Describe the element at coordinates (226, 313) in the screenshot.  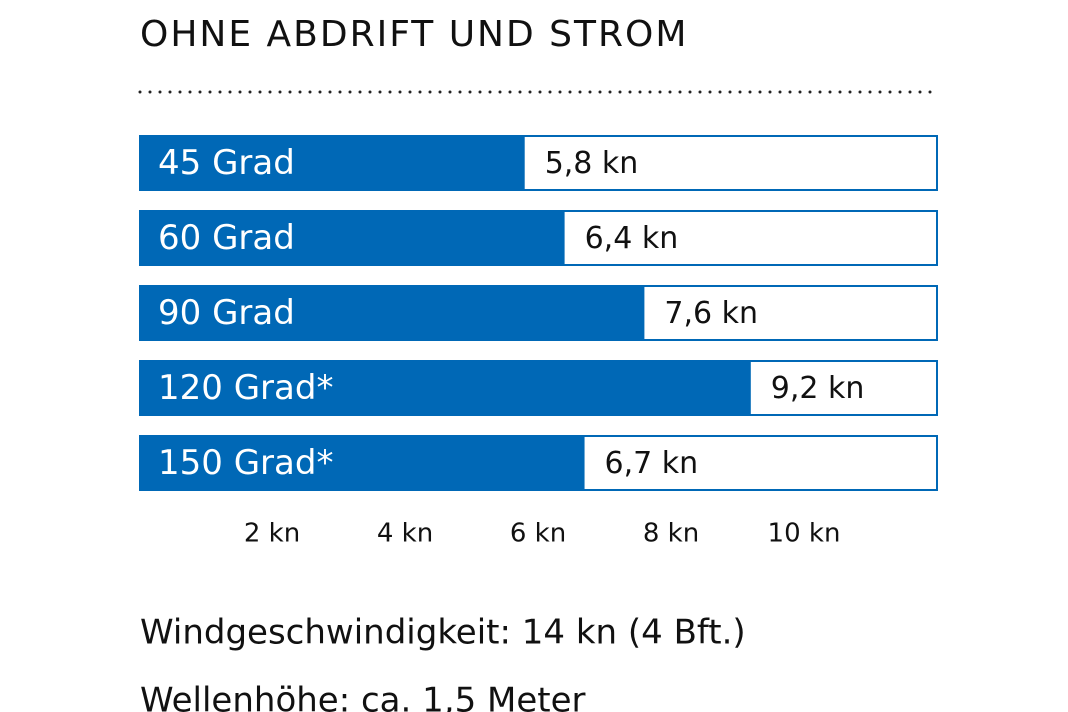
I see `category-label: 90 Grad` at that location.